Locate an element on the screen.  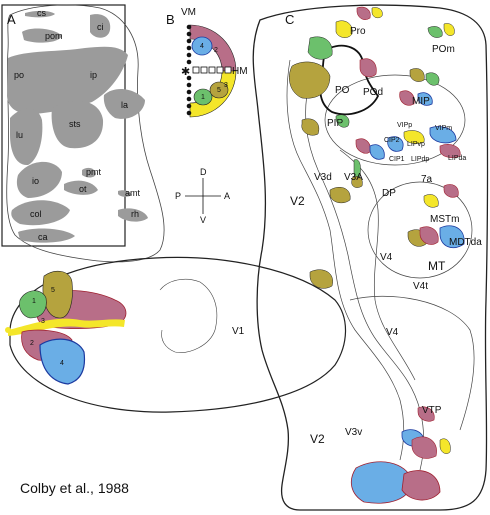
sulcus-ca is located at coordinates (46, 235).